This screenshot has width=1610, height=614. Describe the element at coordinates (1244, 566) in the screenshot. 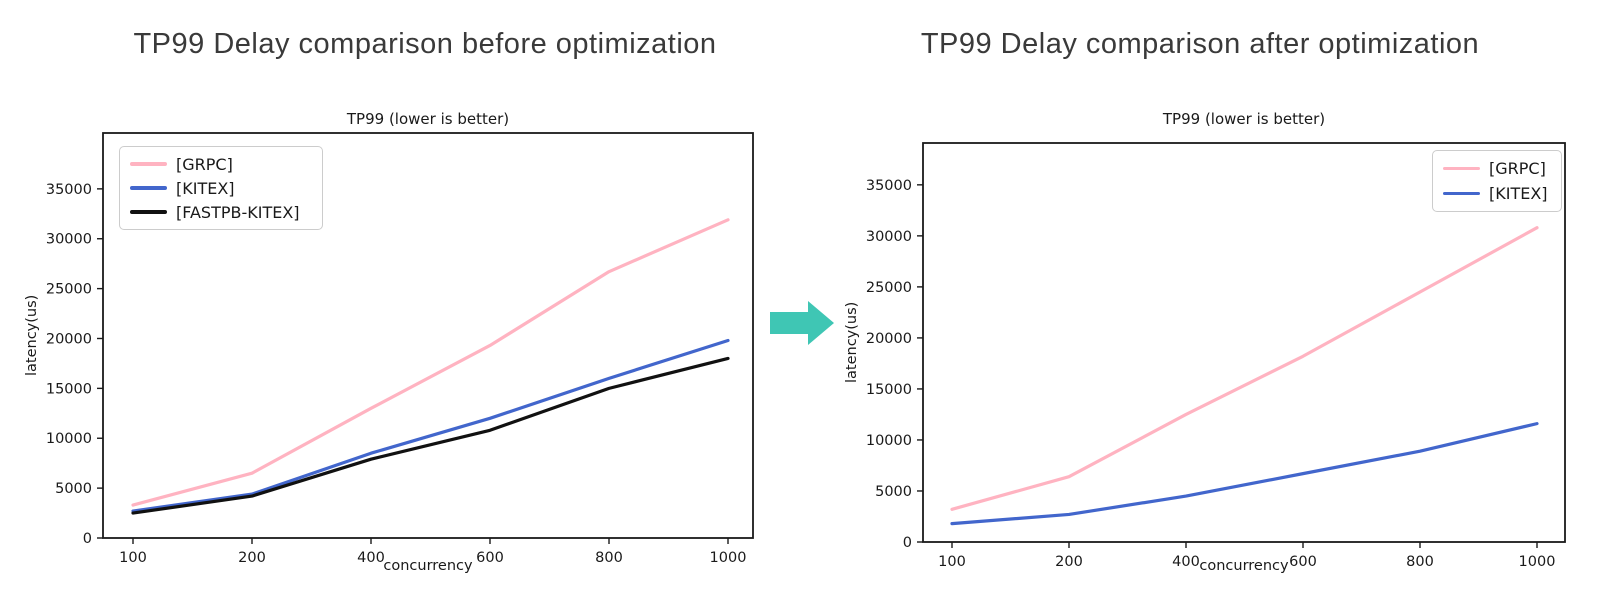

I see `x-axis-label-after: concurrency` at that location.